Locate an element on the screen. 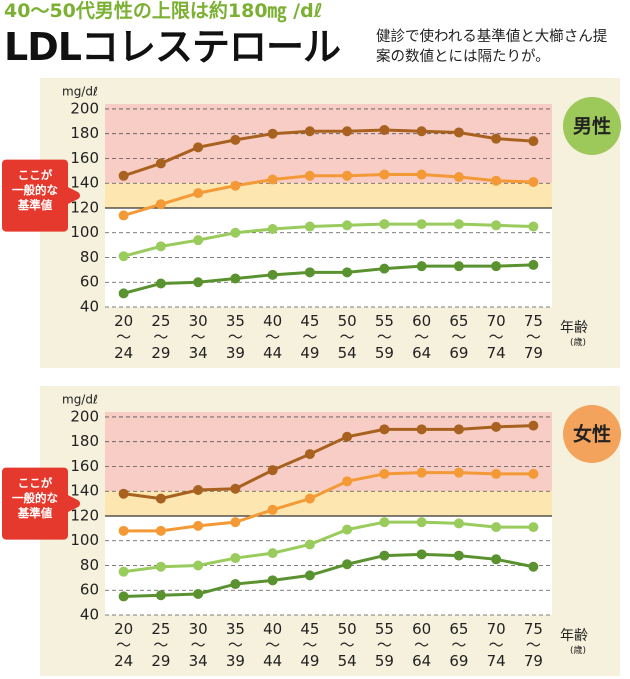  y-tick-label: 200 is located at coordinates (84, 416).